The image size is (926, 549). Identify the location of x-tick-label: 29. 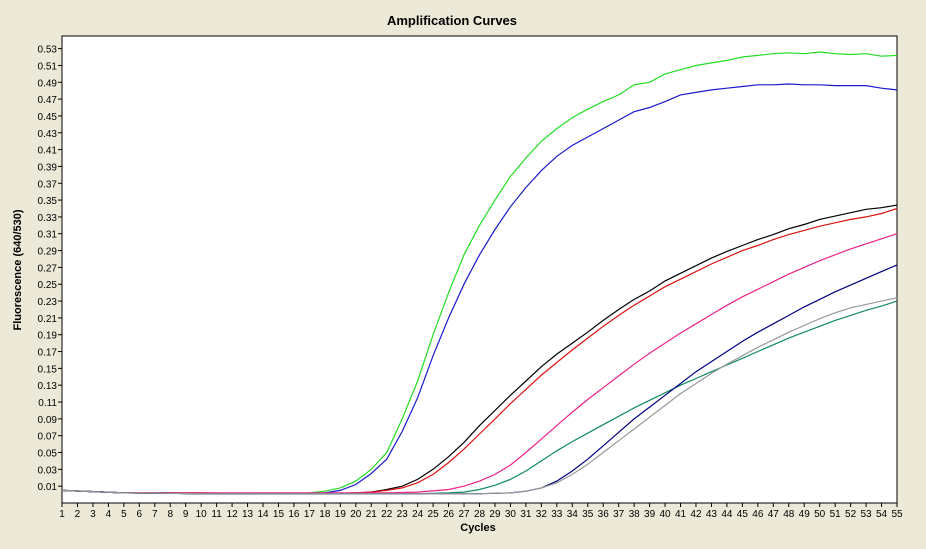
(495, 514).